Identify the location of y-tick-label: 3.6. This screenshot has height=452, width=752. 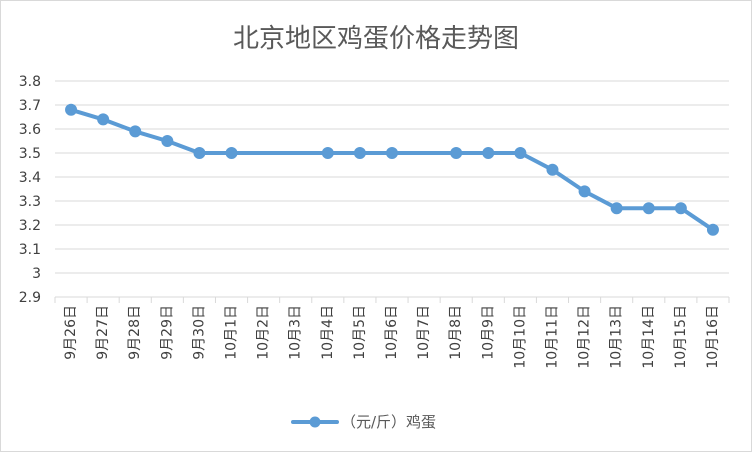
(30, 130).